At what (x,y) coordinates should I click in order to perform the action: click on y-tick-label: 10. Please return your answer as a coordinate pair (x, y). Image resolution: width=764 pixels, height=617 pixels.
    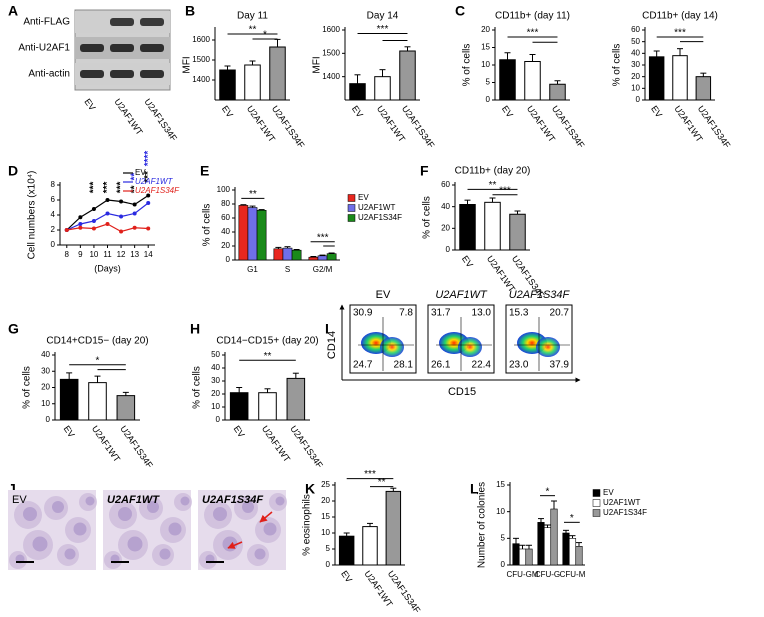
    Looking at the image, I should click on (215, 406).